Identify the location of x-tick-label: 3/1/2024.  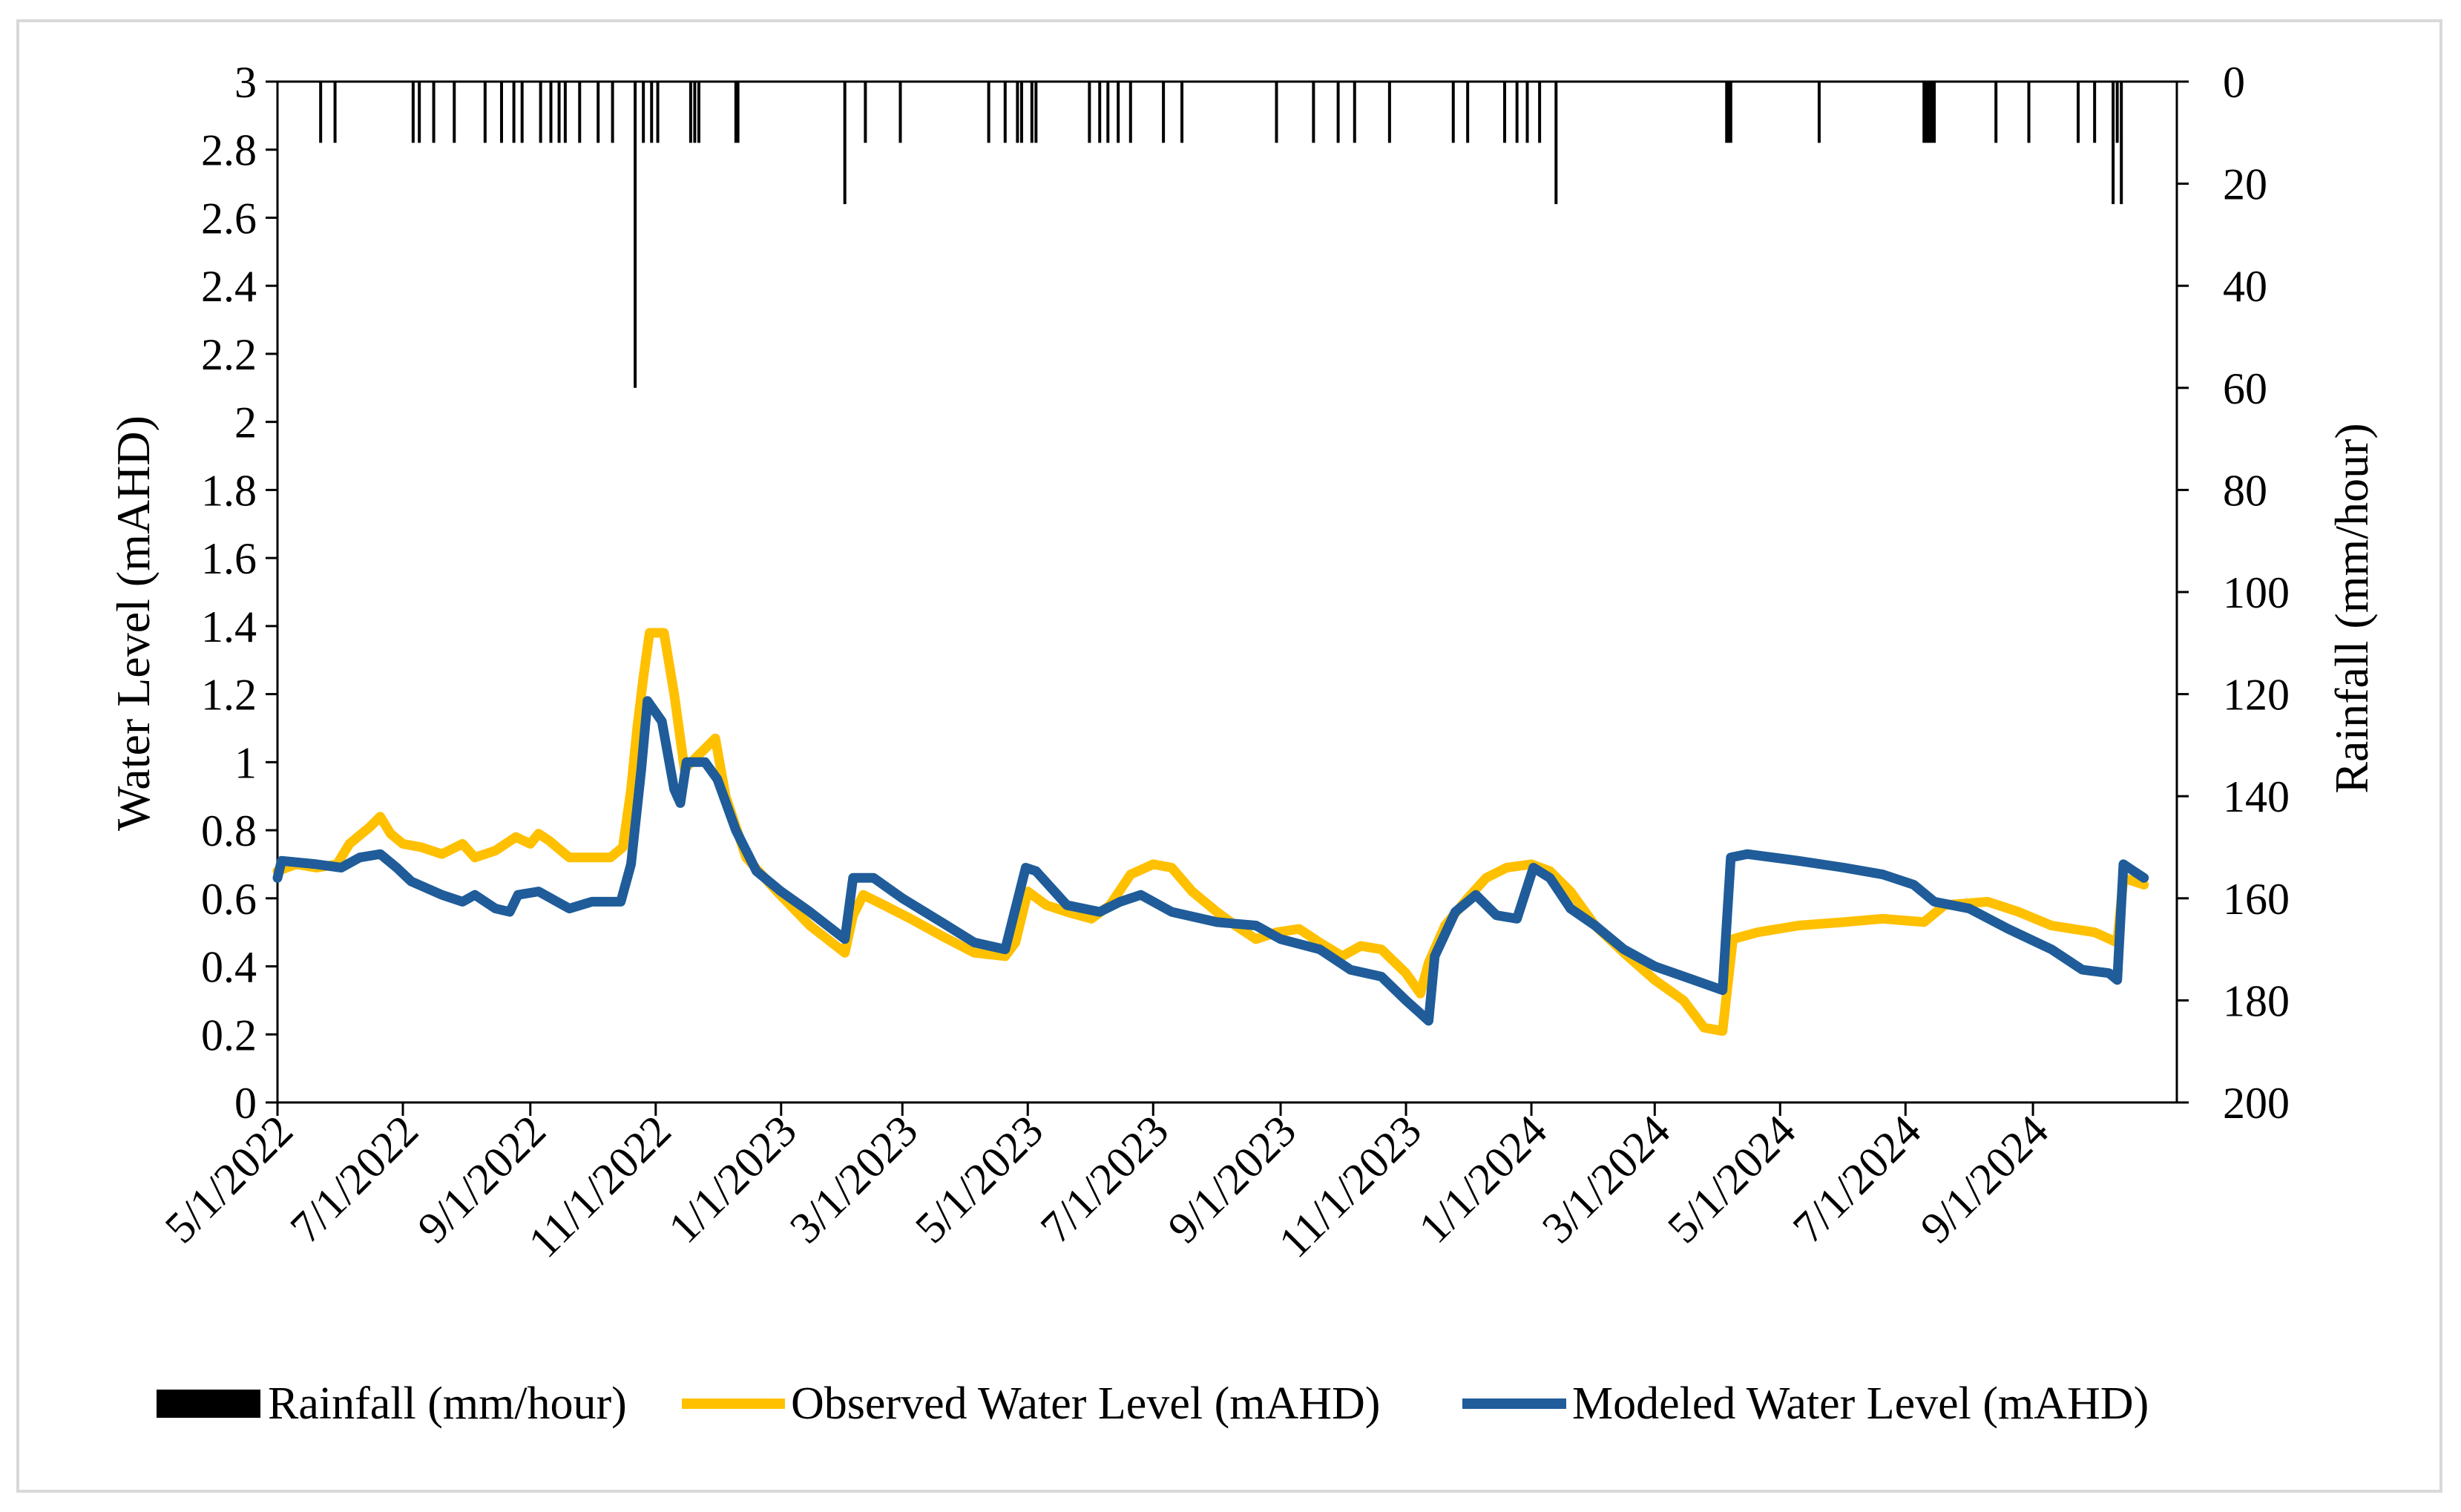
(1606, 1179).